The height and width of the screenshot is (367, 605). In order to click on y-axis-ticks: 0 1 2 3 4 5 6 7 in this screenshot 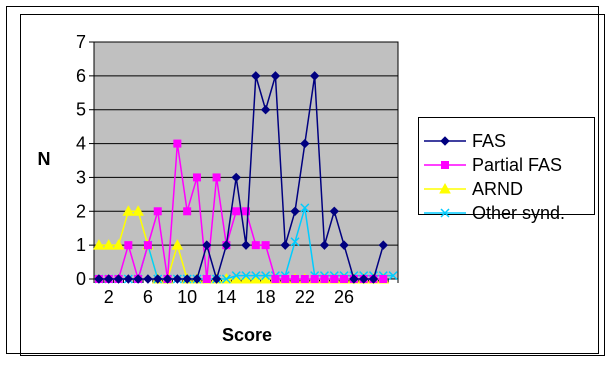, I will do `click(85, 160)`.